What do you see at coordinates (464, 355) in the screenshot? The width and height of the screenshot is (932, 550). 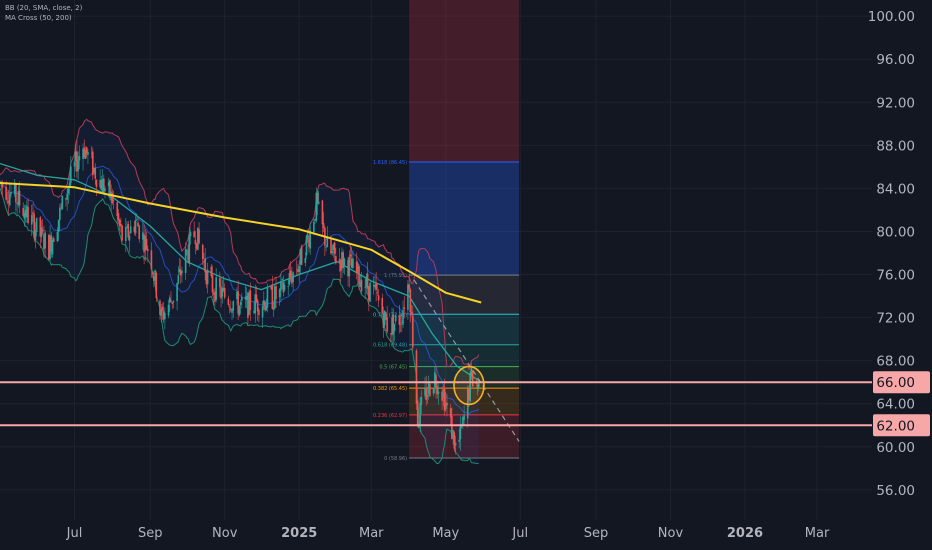 I see `fib-zone` at bounding box center [464, 355].